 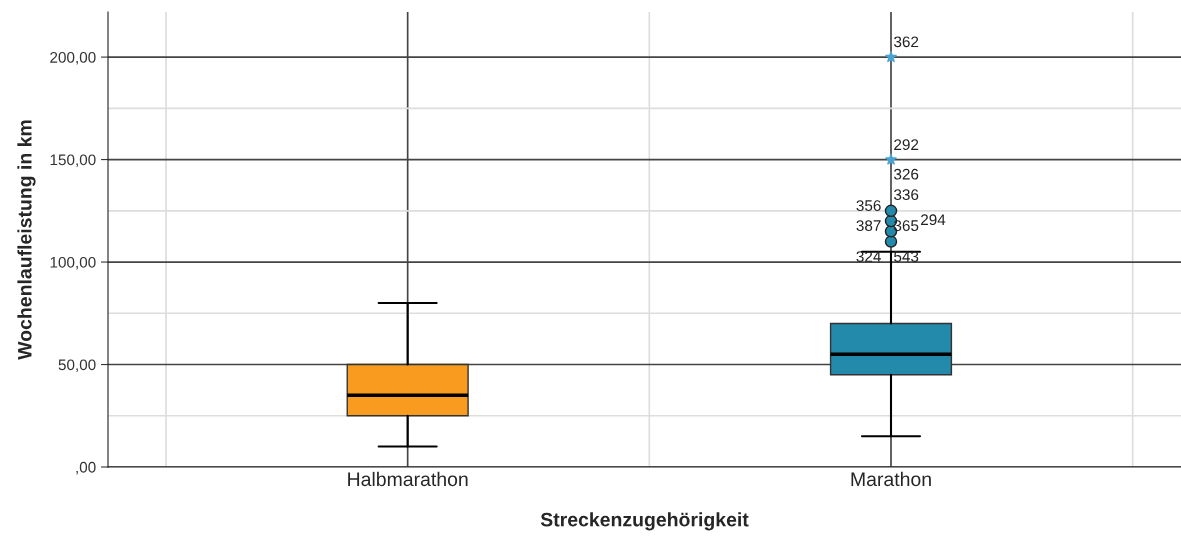 I want to click on annotation: 336, so click(x=906, y=195).